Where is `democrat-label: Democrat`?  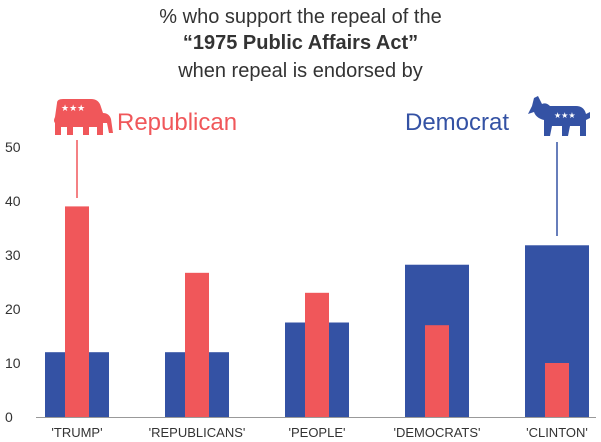
democrat-label: Democrat is located at coordinates (457, 122).